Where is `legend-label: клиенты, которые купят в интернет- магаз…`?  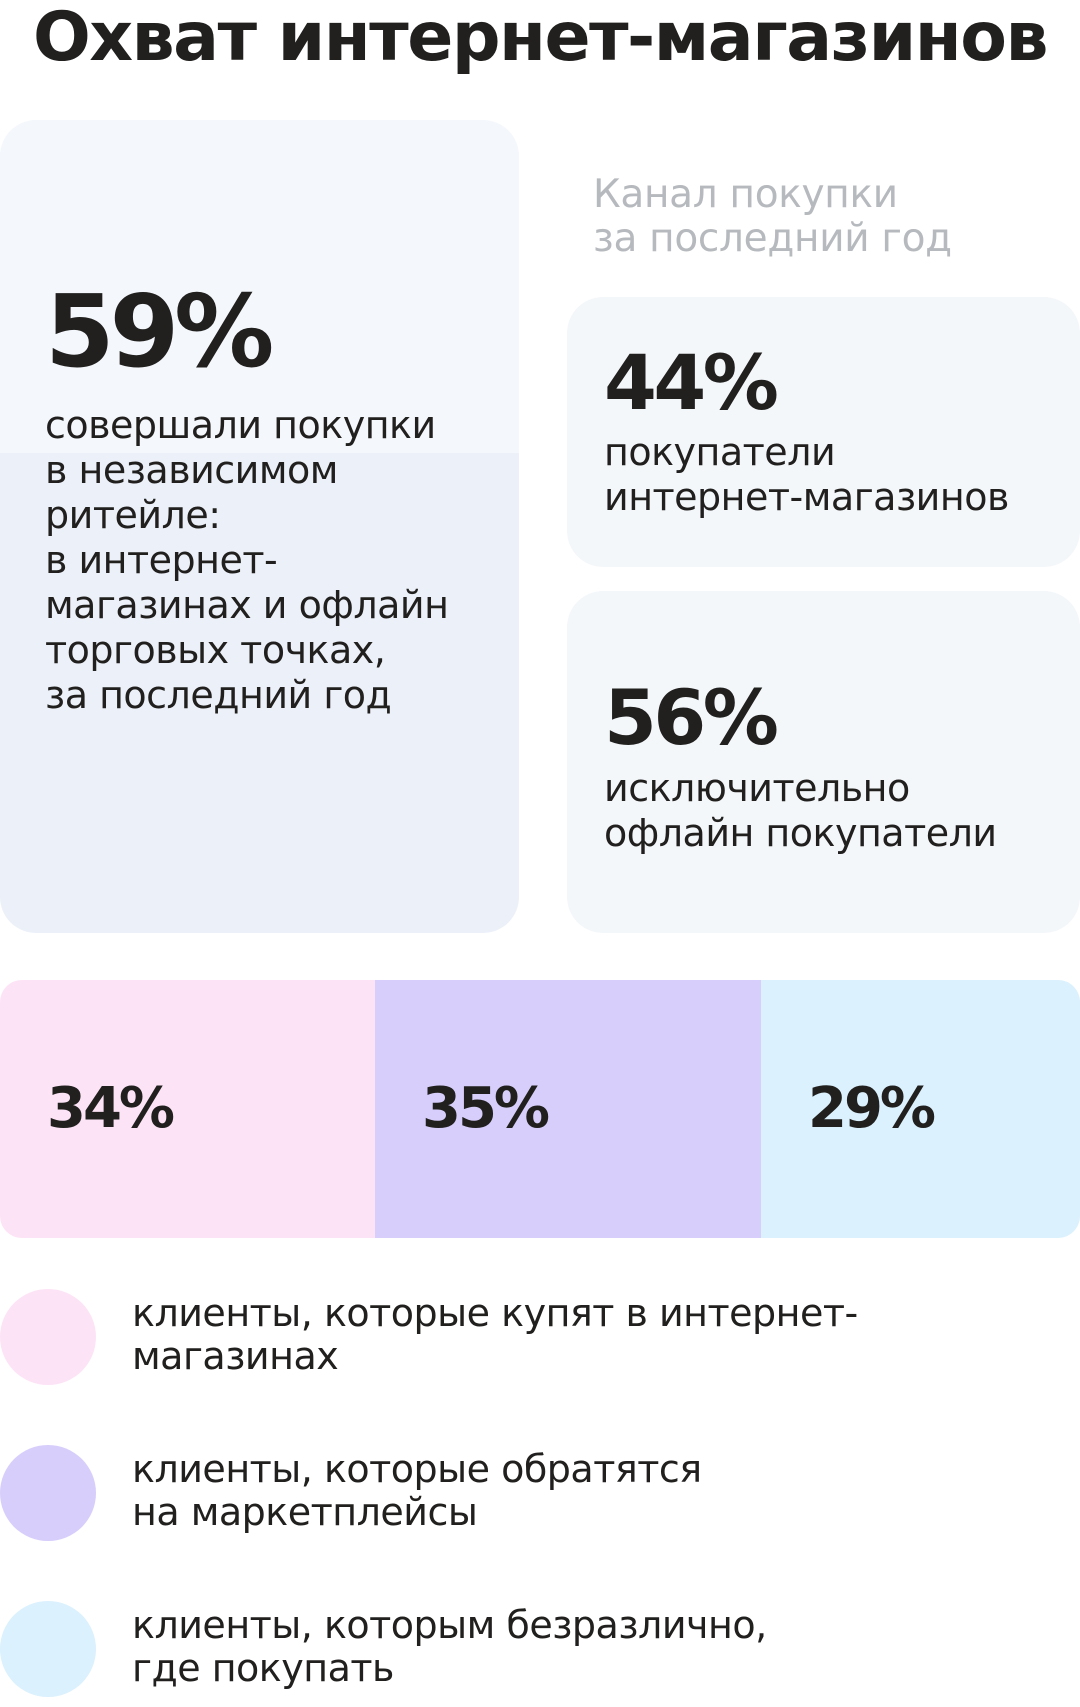 legend-label: клиенты, которые купят в интернет- магаз… is located at coordinates (495, 1334).